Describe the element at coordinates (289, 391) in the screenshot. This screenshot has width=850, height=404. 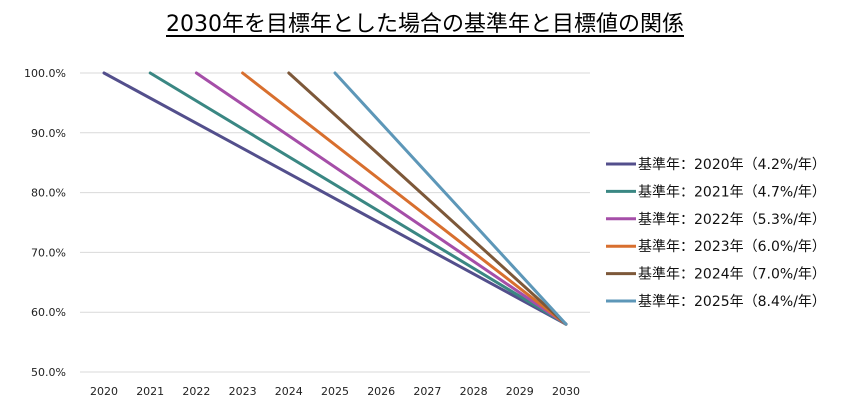
I see `x-tick-label: 2024` at that location.